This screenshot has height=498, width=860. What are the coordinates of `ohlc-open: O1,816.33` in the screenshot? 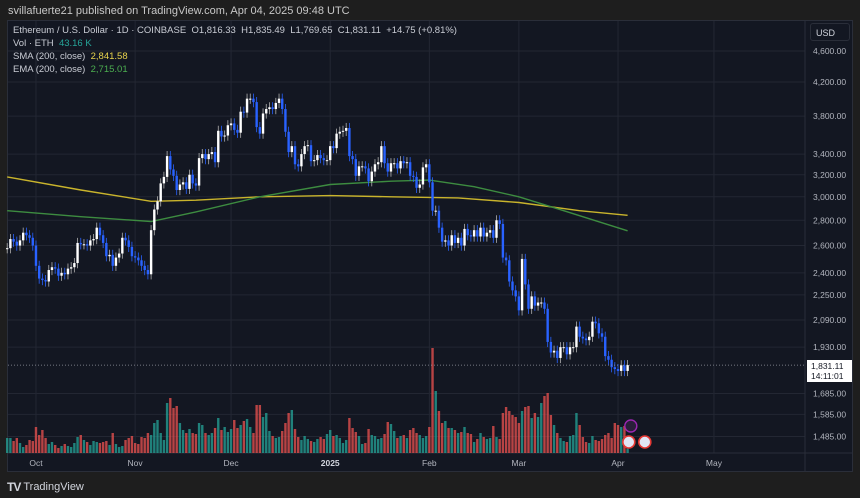 It's located at (213, 30).